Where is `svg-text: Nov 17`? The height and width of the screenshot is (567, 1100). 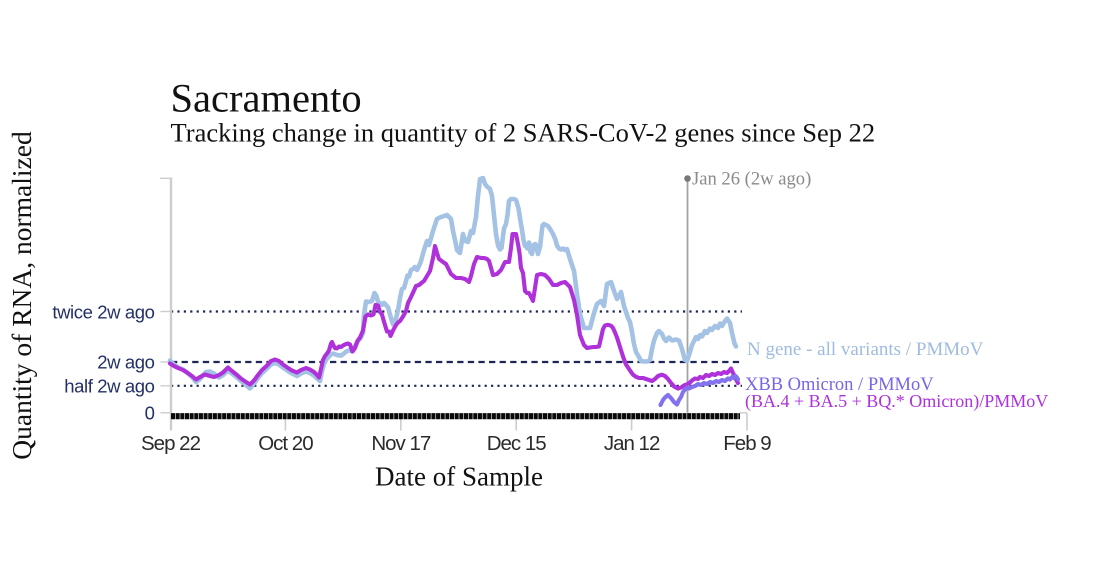 svg-text: Nov 17 is located at coordinates (401, 443).